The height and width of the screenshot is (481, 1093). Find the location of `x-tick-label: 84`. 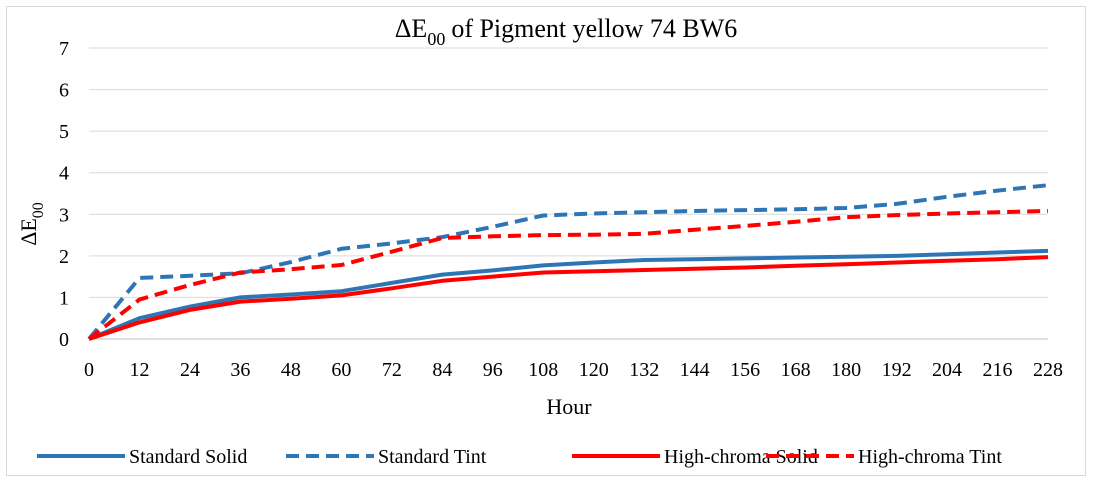

x-tick-label: 84 is located at coordinates (442, 370).